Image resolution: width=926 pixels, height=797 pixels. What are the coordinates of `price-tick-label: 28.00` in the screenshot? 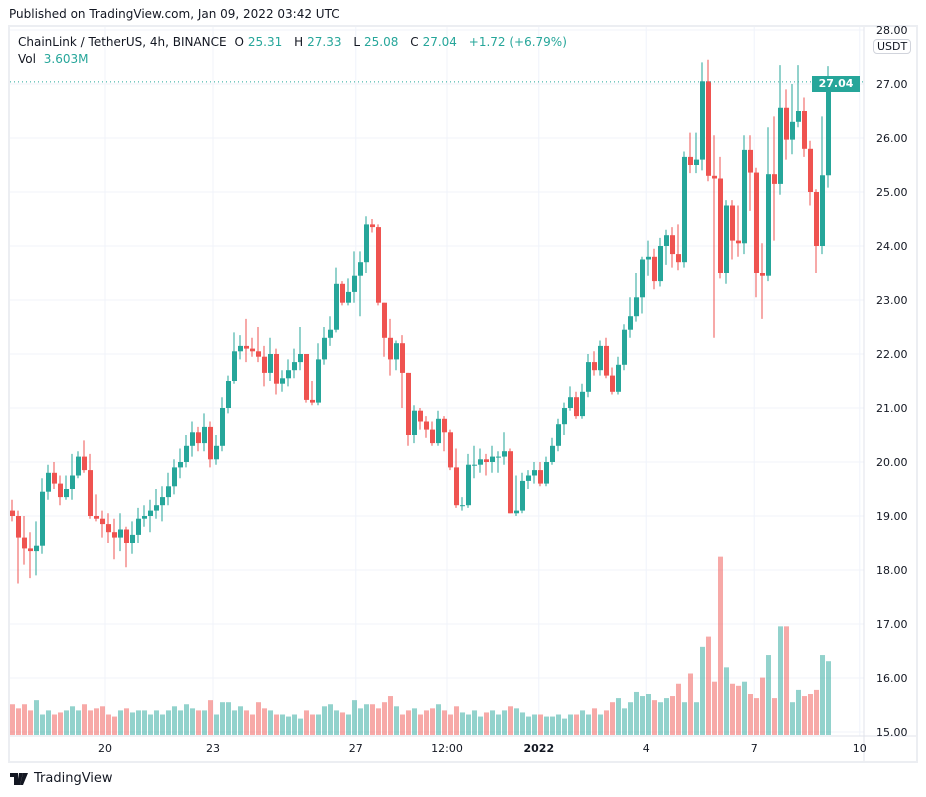 It's located at (892, 30).